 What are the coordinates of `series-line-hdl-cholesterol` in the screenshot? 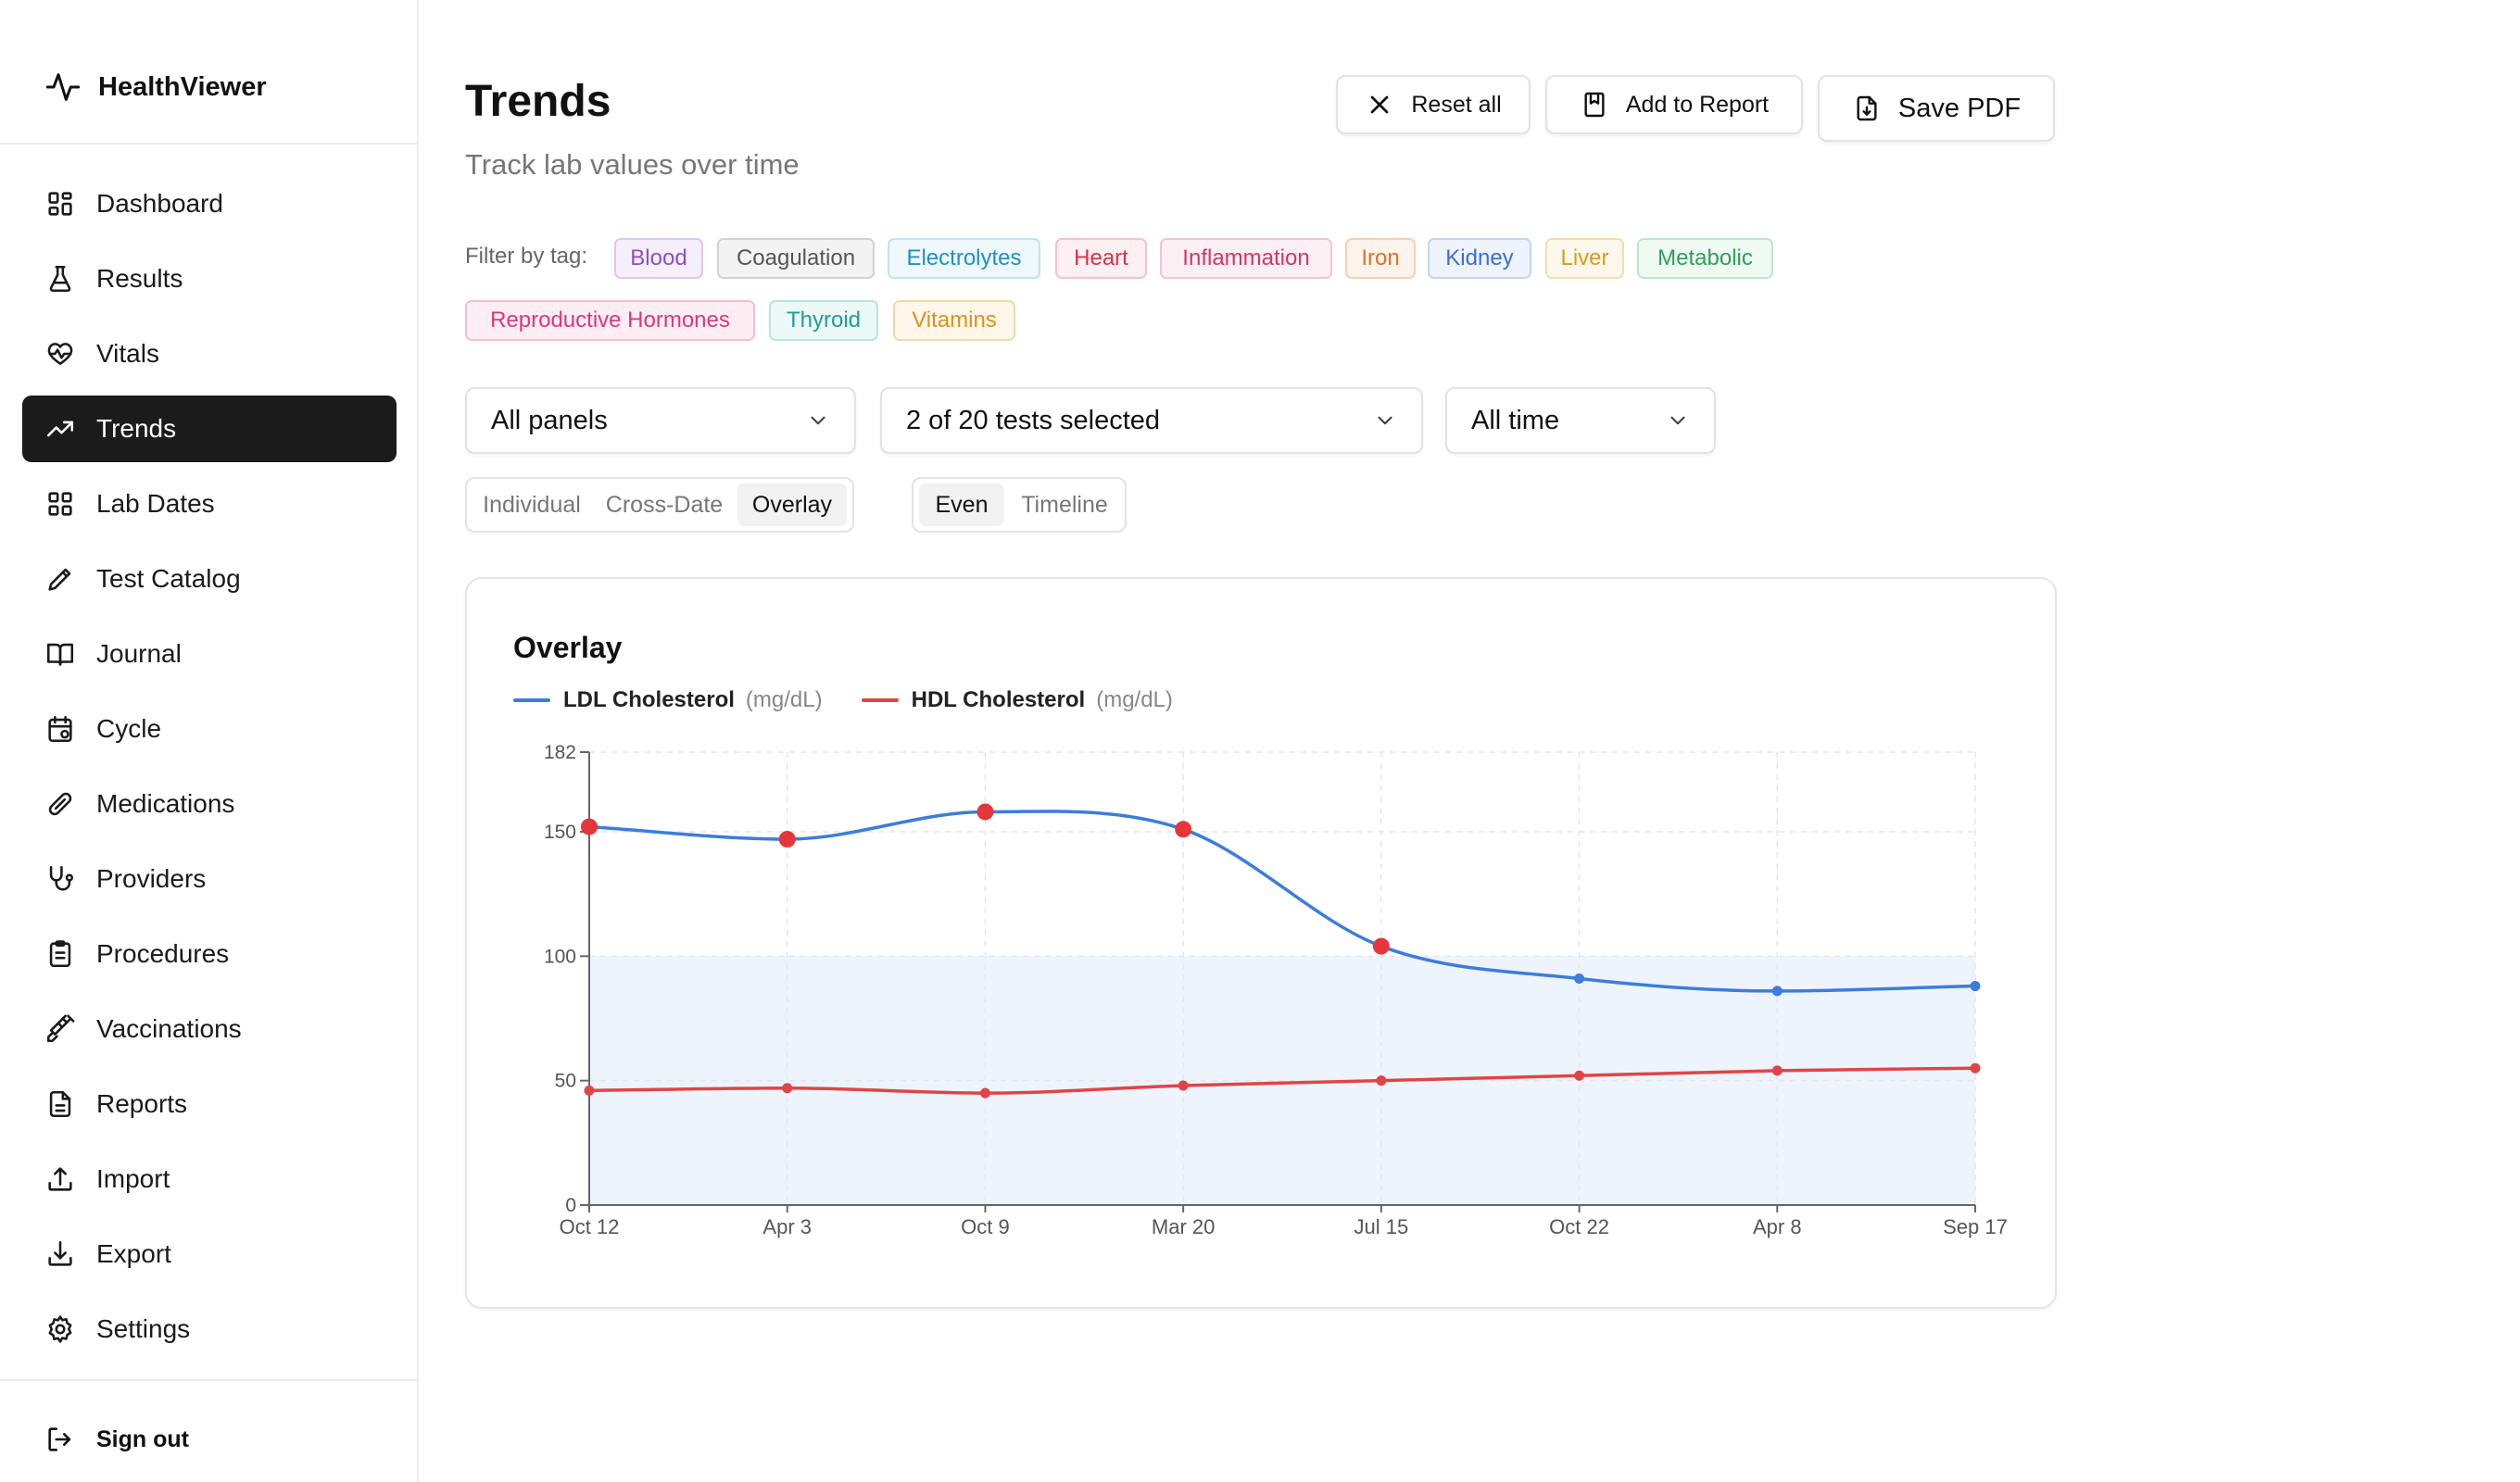 It's located at (1282, 1080).